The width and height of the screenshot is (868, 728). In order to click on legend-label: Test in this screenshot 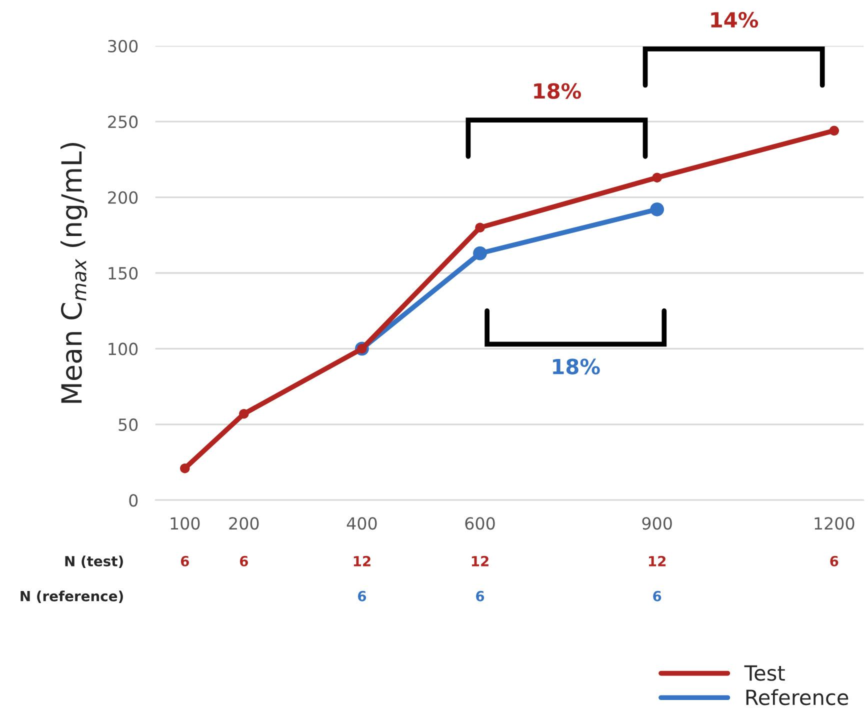, I will do `click(764, 673)`.